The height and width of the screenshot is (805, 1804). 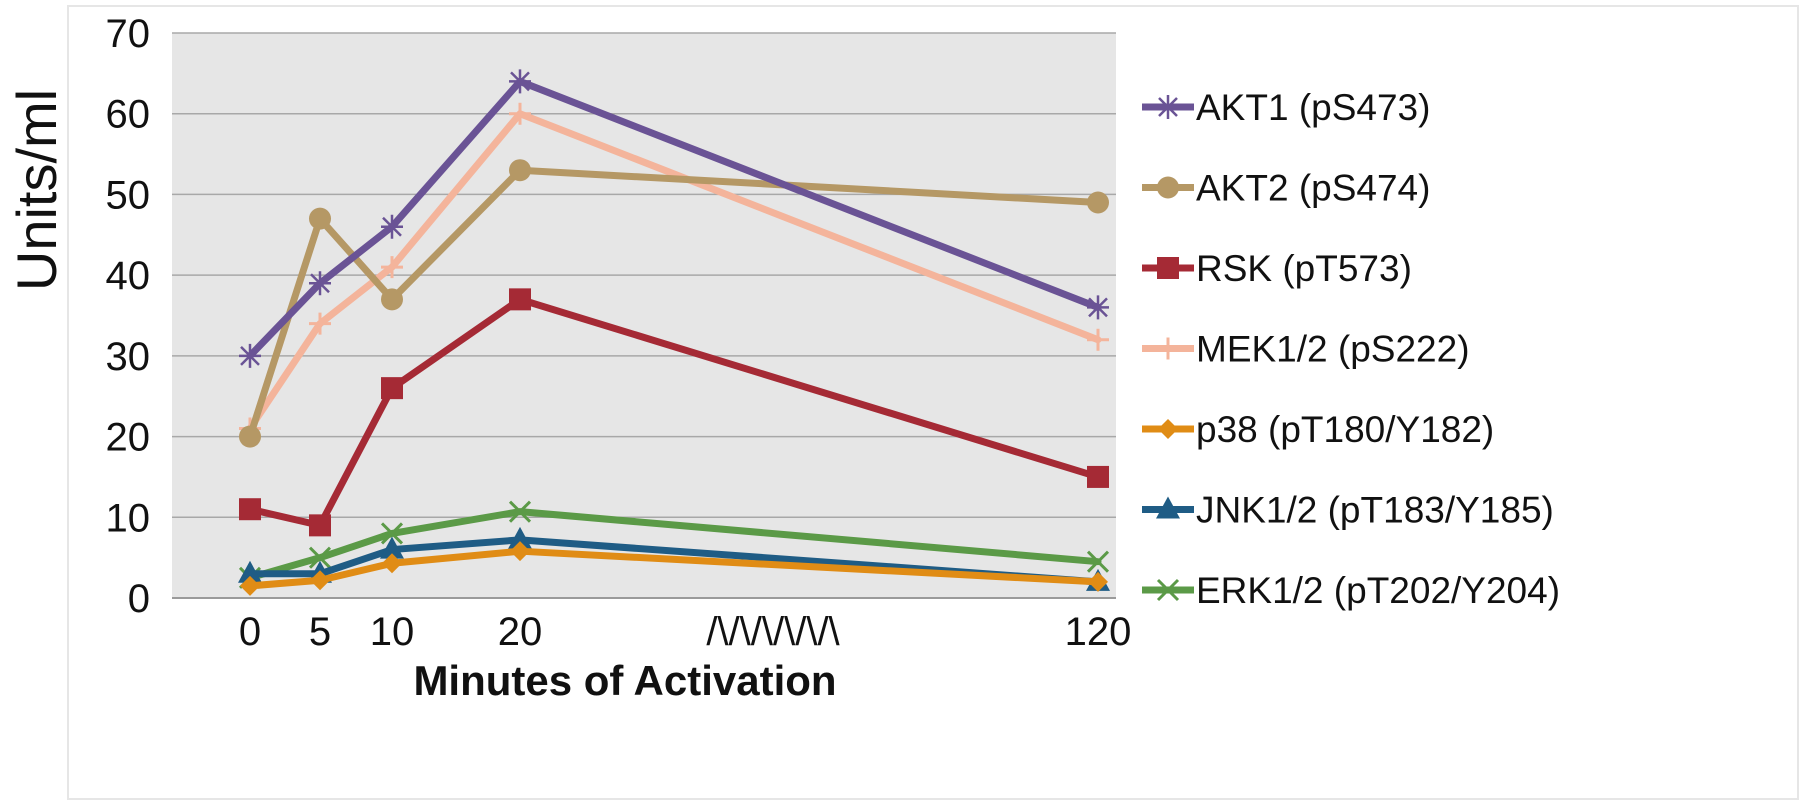 What do you see at coordinates (1375, 510) in the screenshot?
I see `legend-label-6: JNK1/2 (pT183/Y185)` at bounding box center [1375, 510].